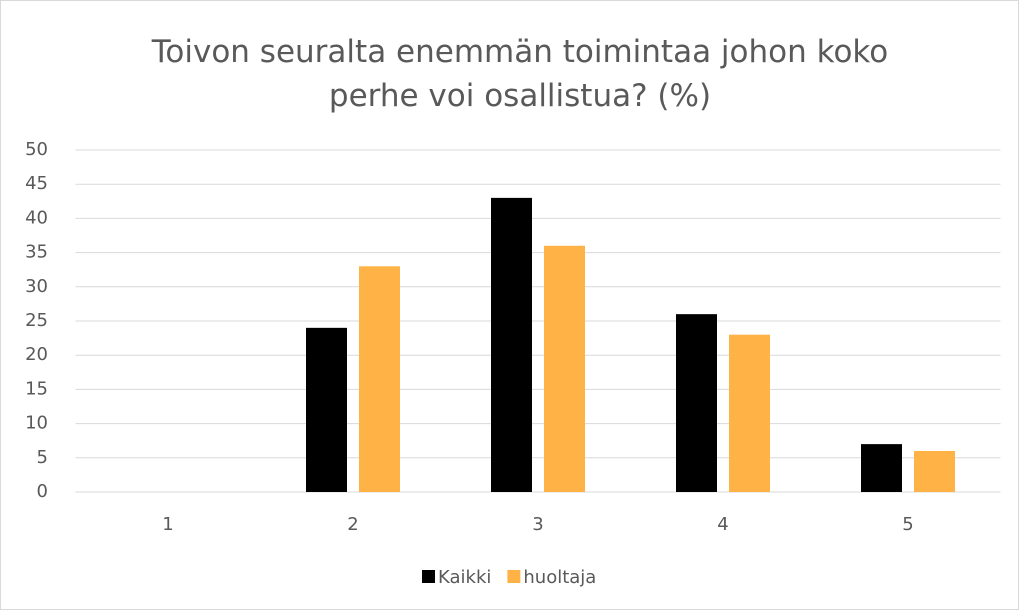  I want to click on y-tick-label: 35, so click(36, 252).